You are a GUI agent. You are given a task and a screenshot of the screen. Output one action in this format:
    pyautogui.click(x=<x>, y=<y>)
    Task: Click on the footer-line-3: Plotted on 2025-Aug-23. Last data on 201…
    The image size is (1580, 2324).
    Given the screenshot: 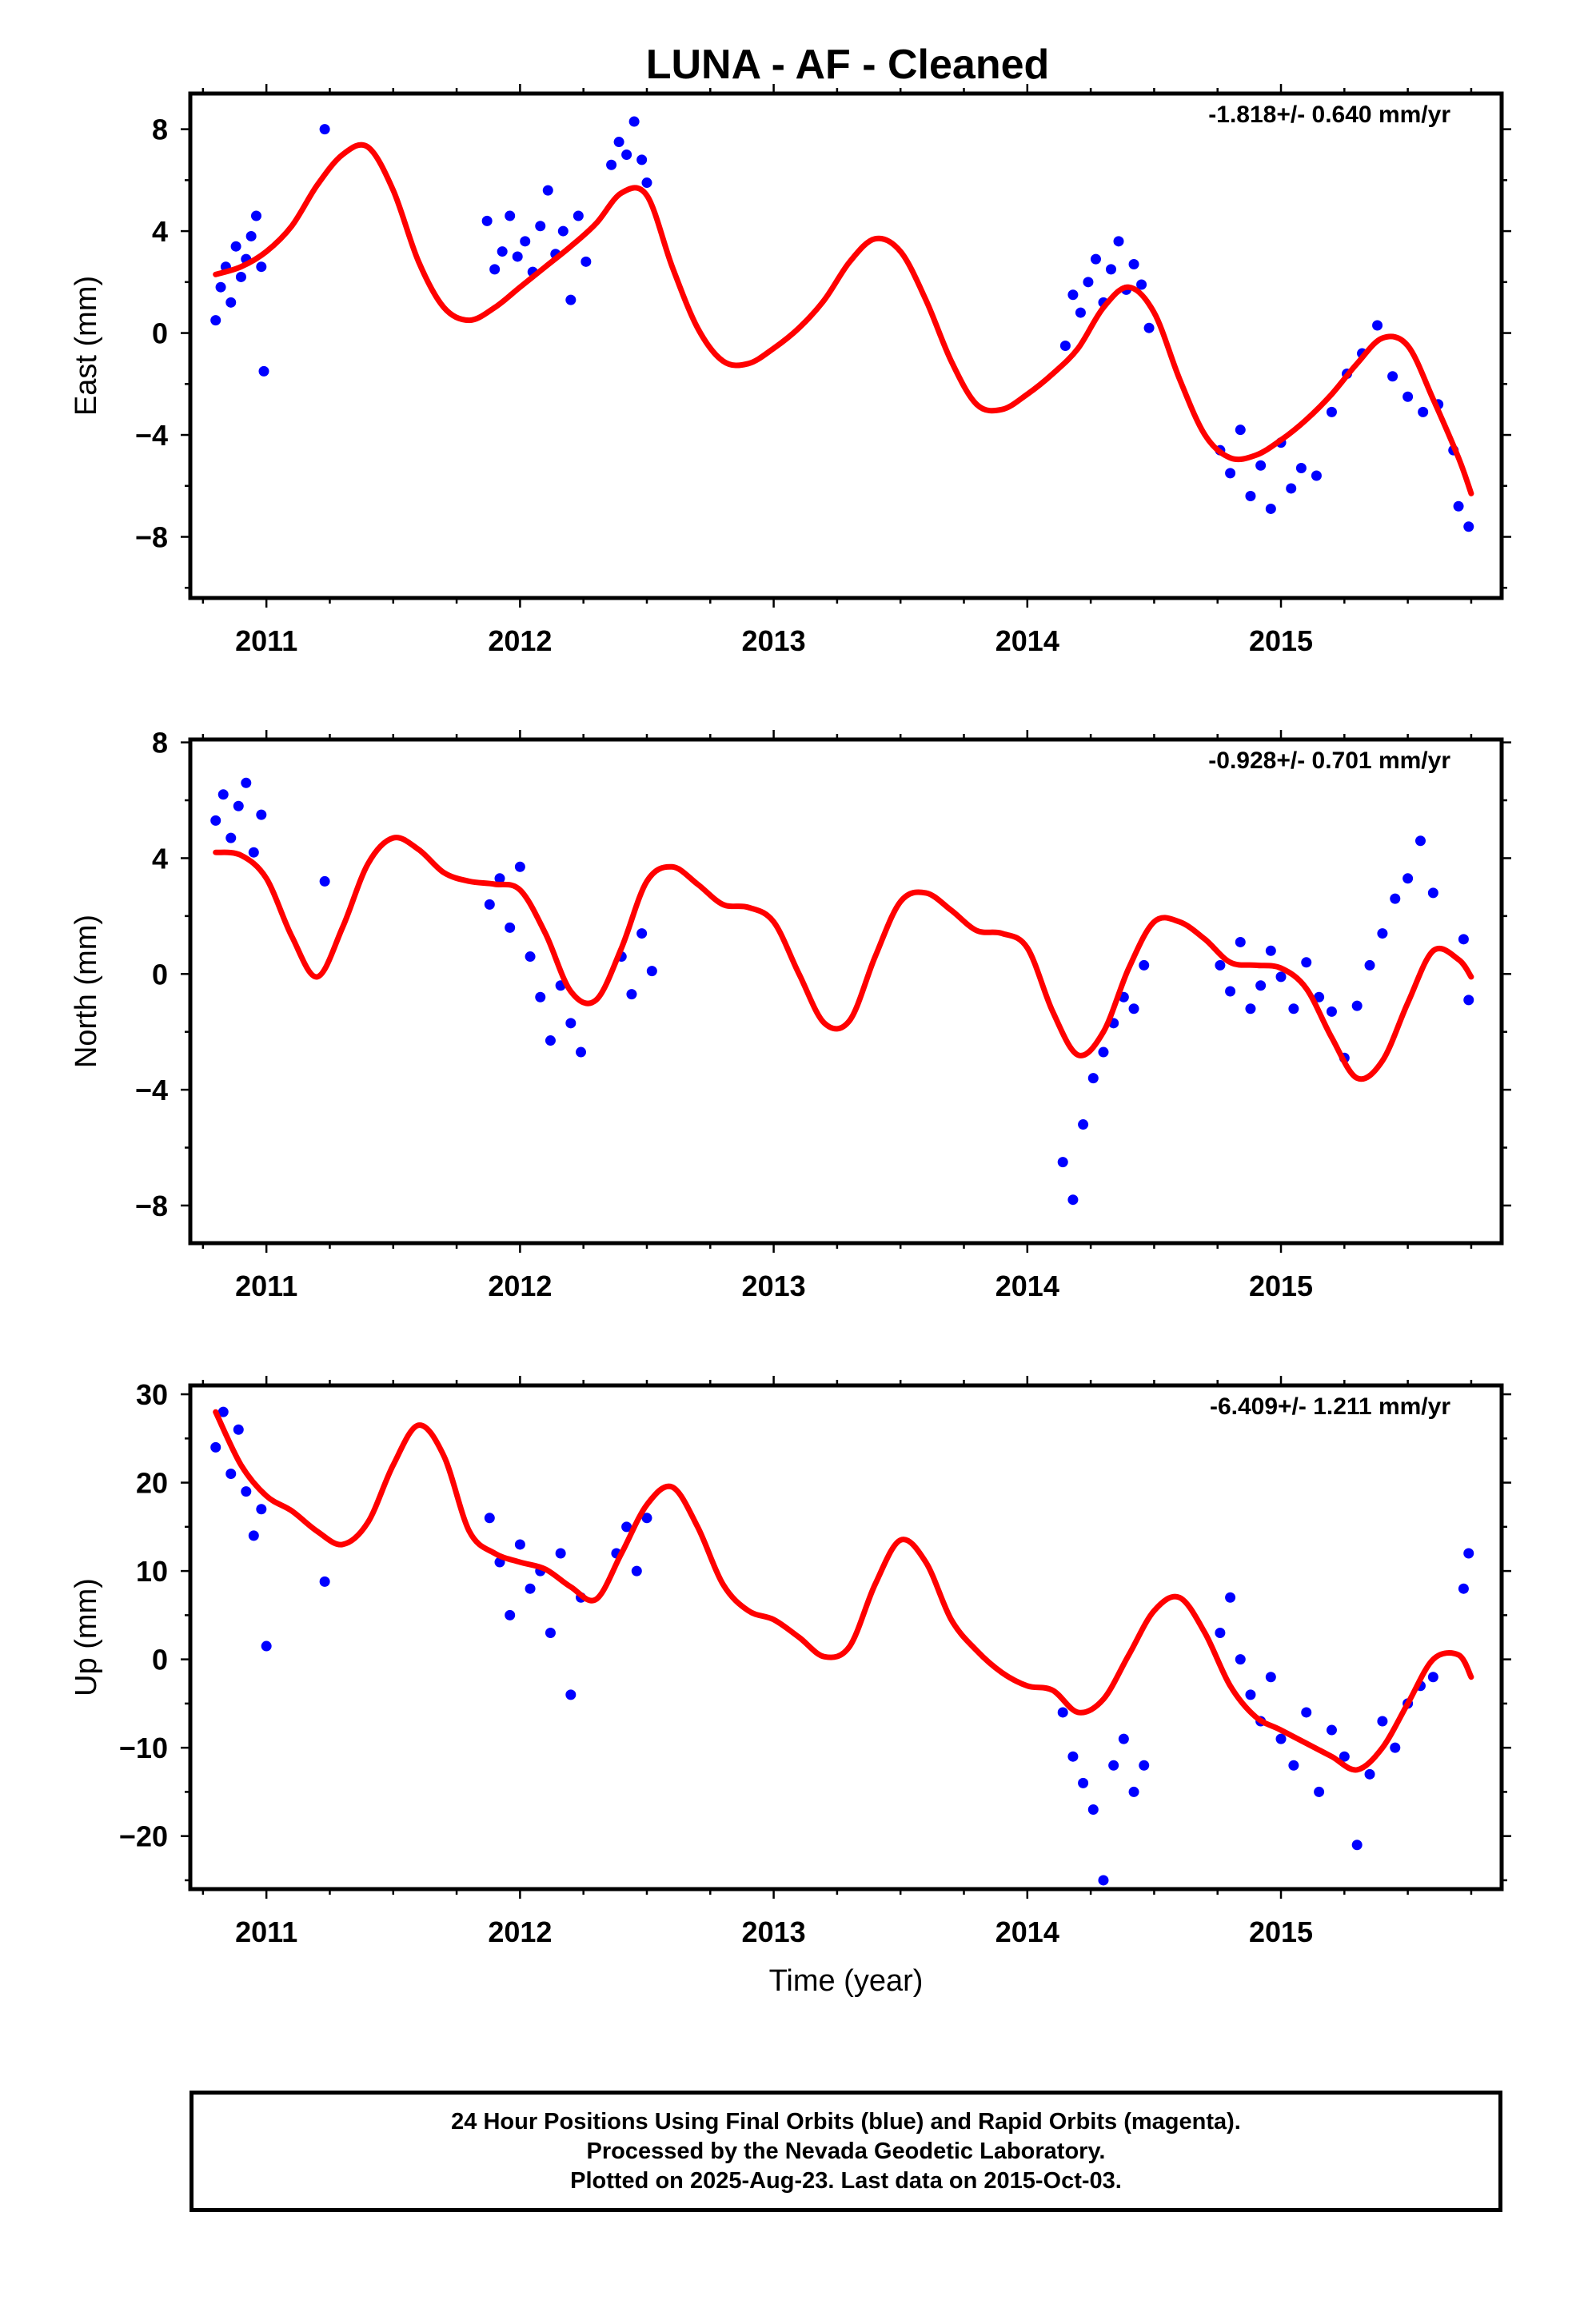 What is the action you would take?
    pyautogui.click(x=846, y=2181)
    